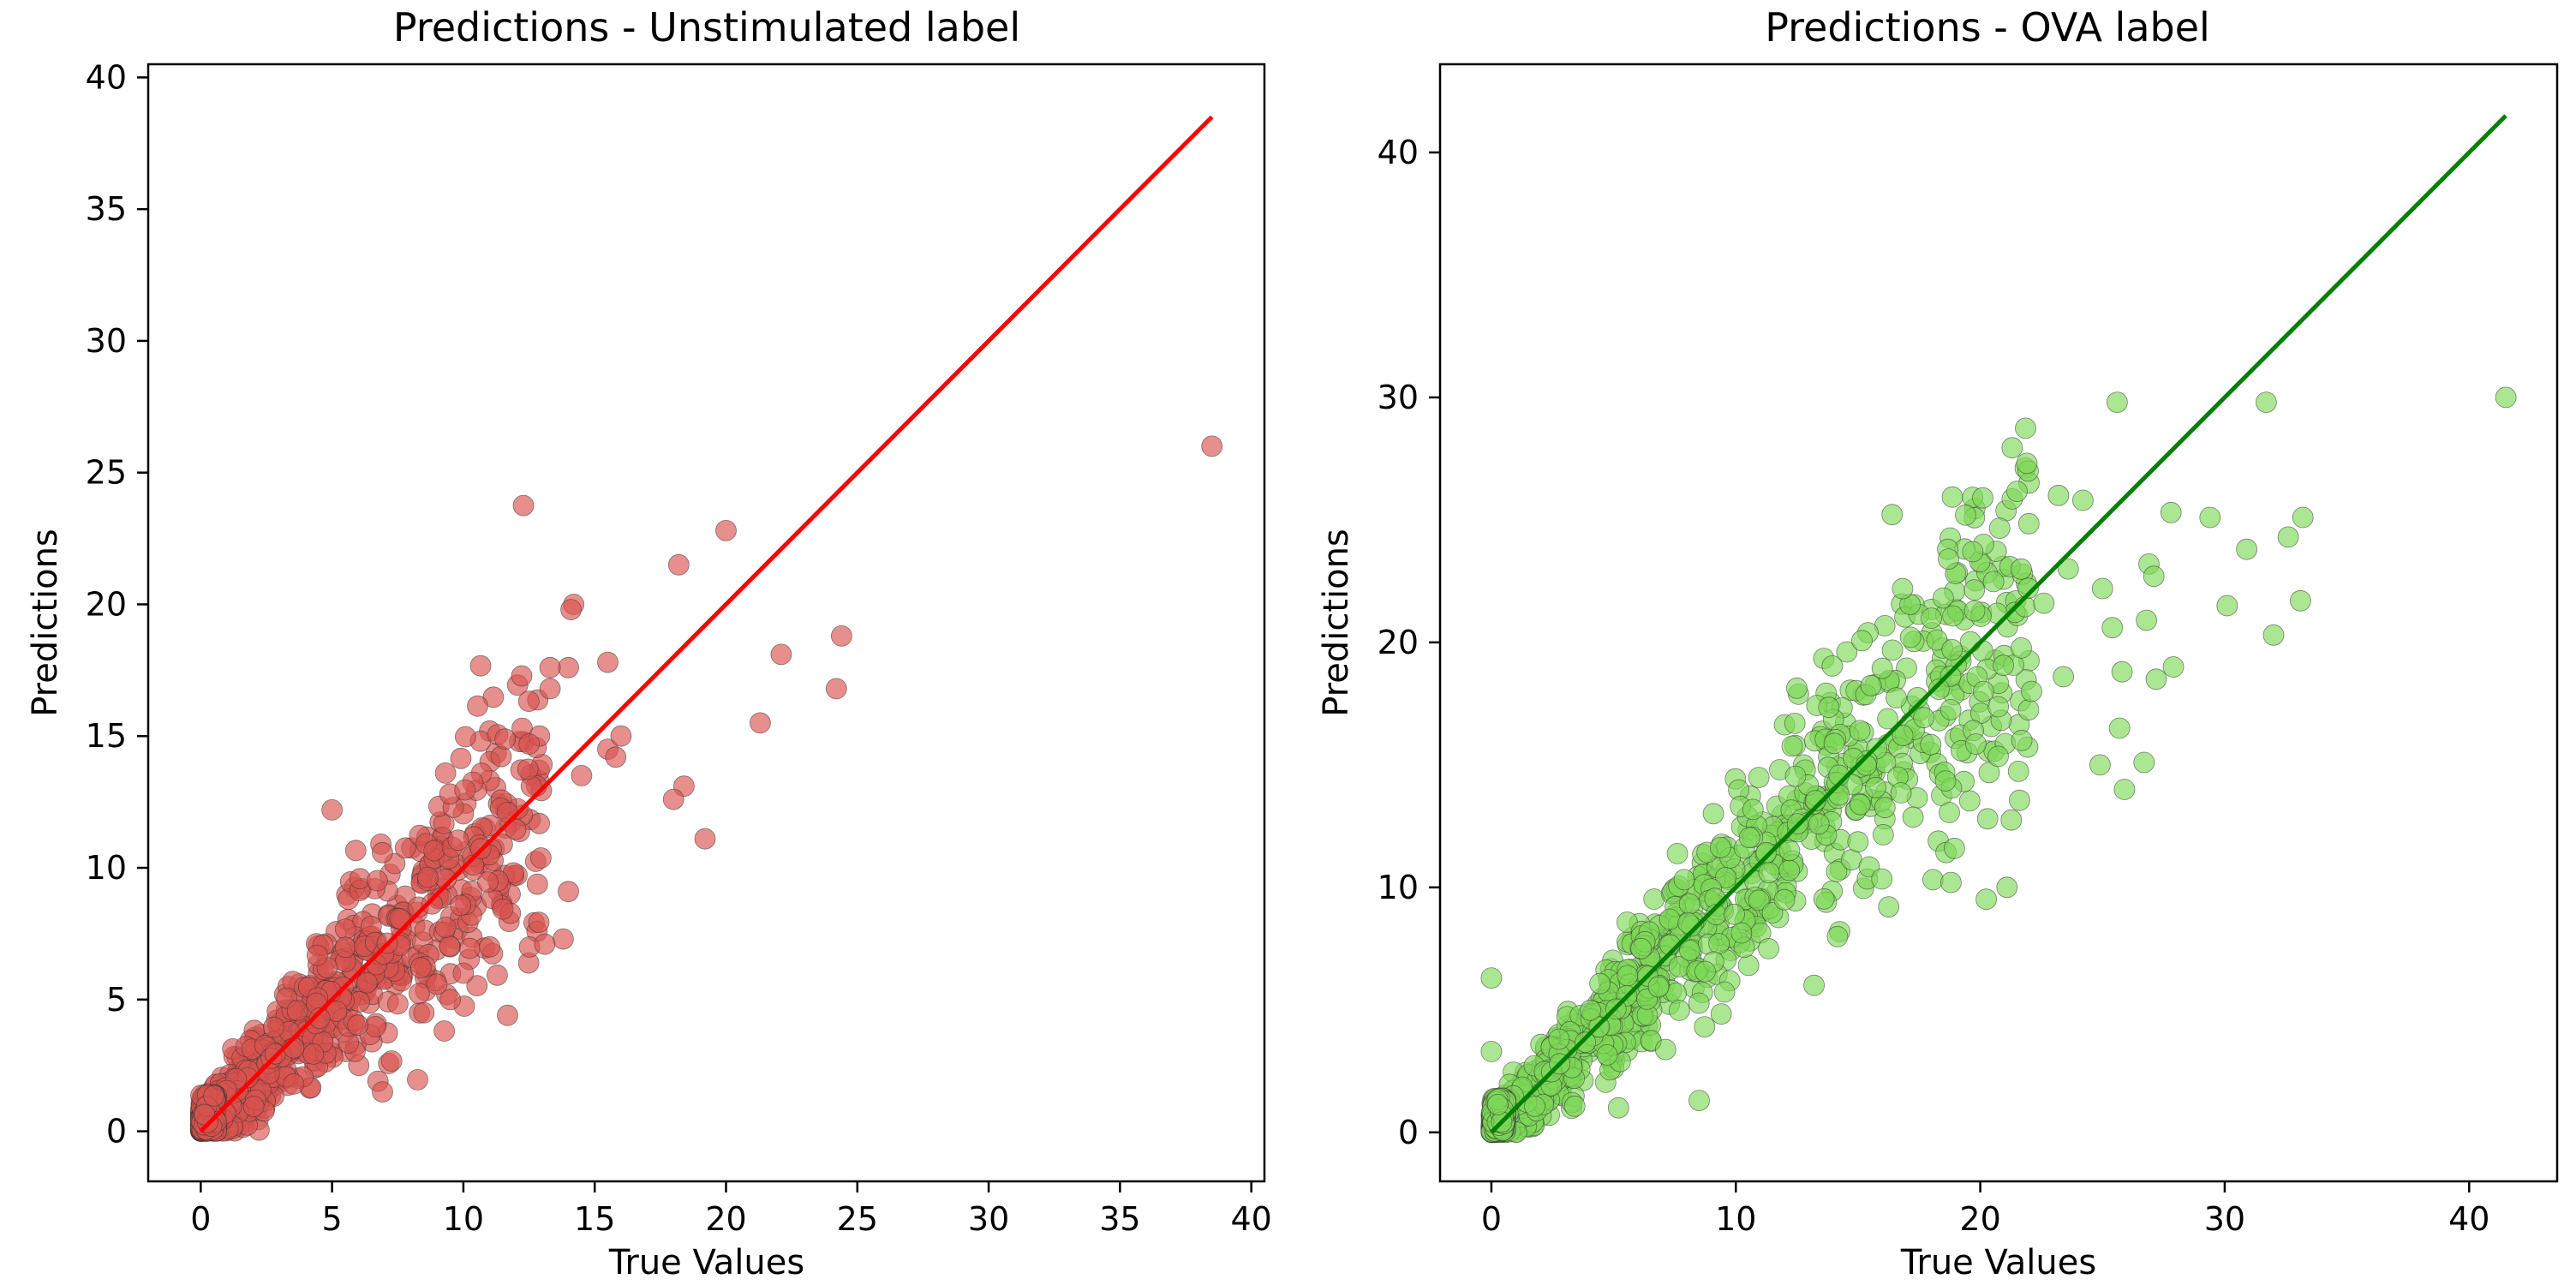  Describe the element at coordinates (2469, 1219) in the screenshot. I see `x-tick-label: 40` at that location.